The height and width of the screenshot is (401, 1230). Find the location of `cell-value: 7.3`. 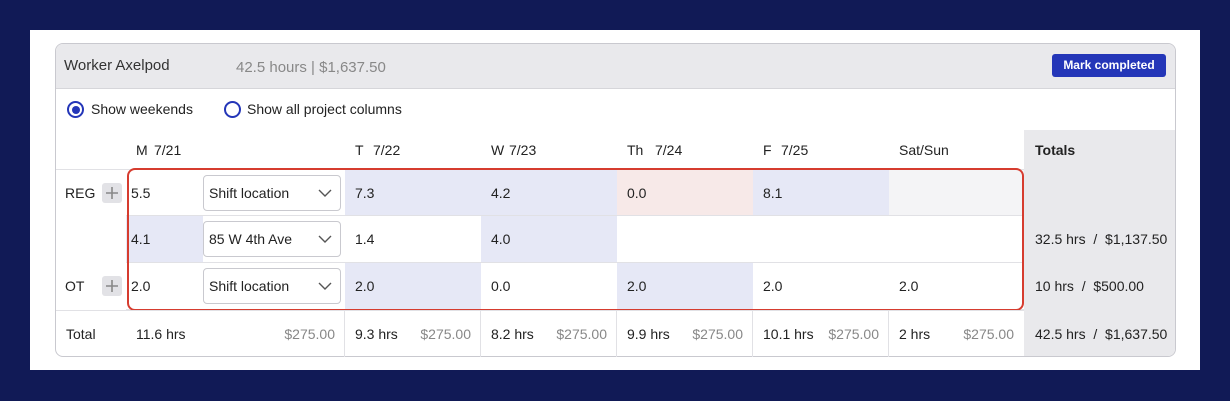

cell-value: 7.3 is located at coordinates (365, 193).